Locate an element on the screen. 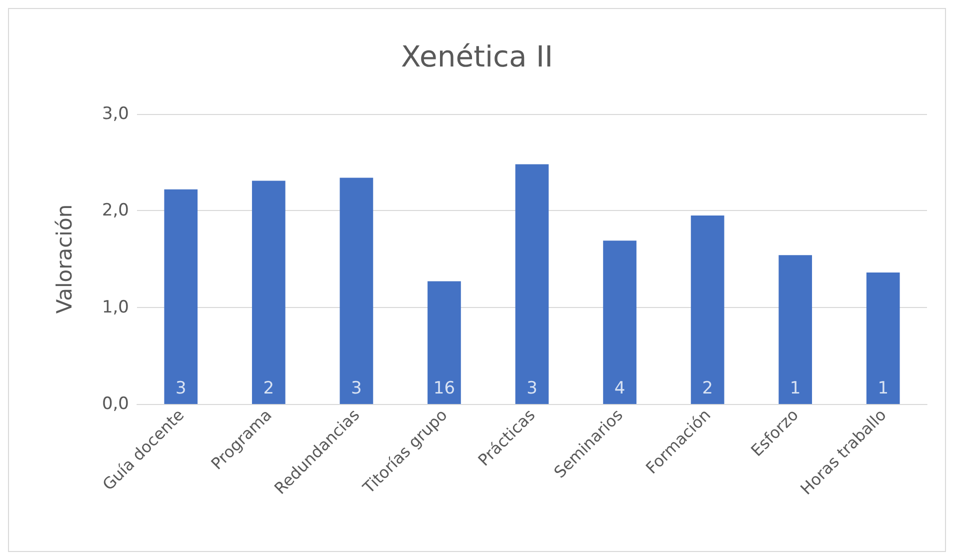 The height and width of the screenshot is (560, 954). y-tick-label: 3,0 is located at coordinates (115, 114).